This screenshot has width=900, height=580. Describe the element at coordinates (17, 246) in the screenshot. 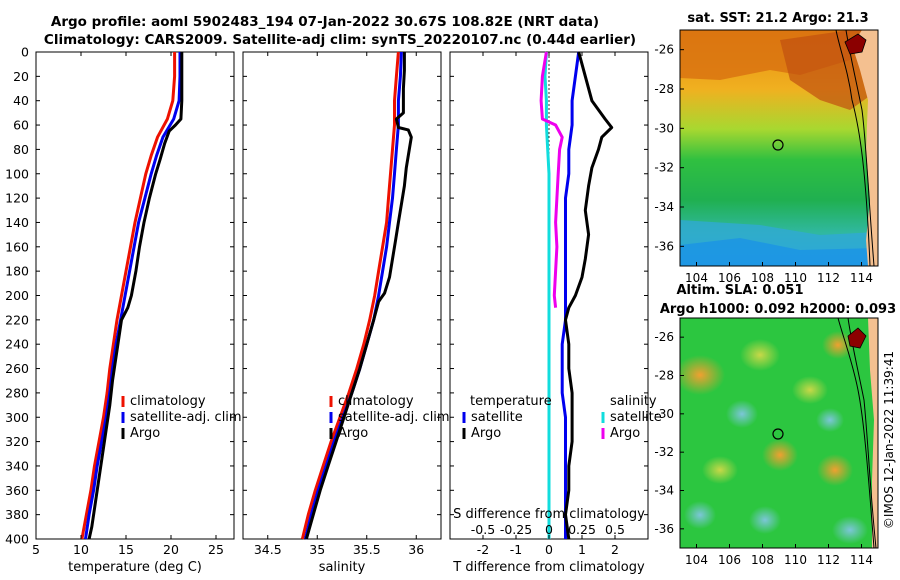

I see `y-tick-label: 160` at that location.